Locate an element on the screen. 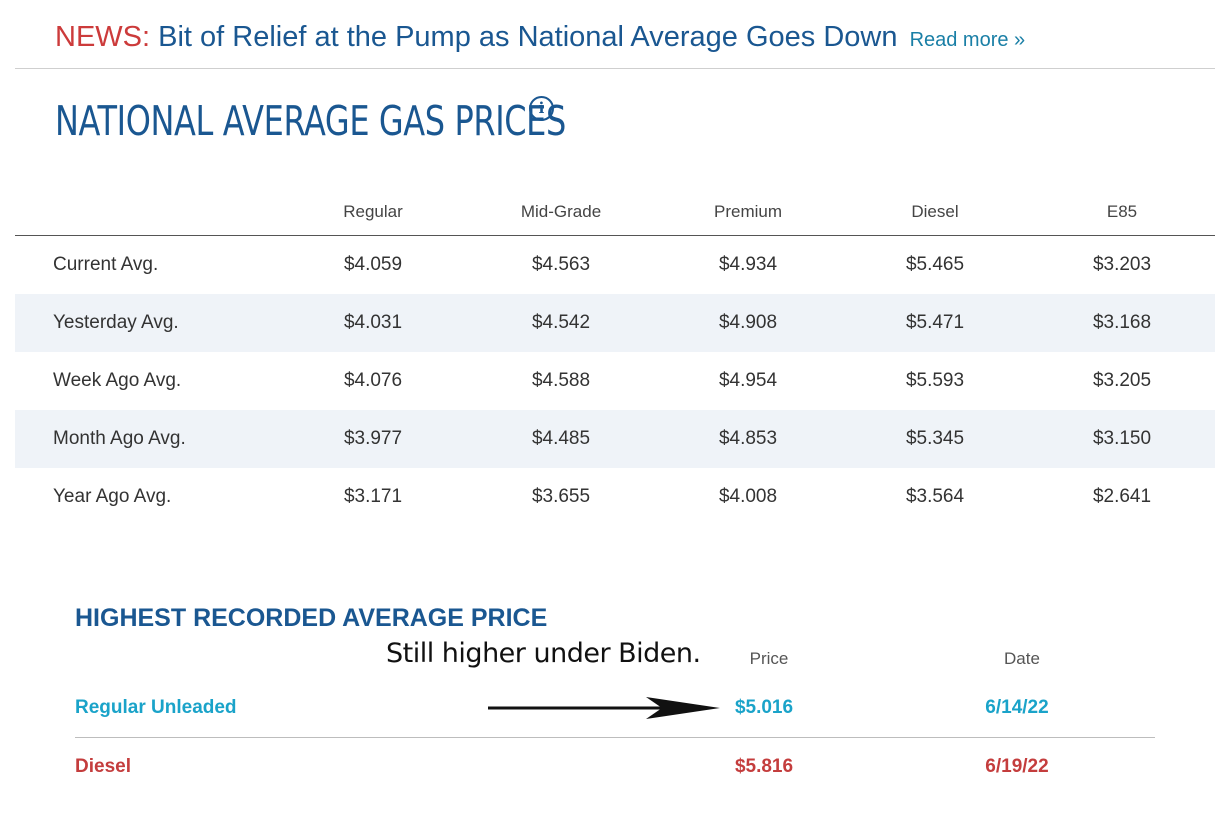 This screenshot has width=1231, height=831. price-cell: $4.485 is located at coordinates (561, 439).